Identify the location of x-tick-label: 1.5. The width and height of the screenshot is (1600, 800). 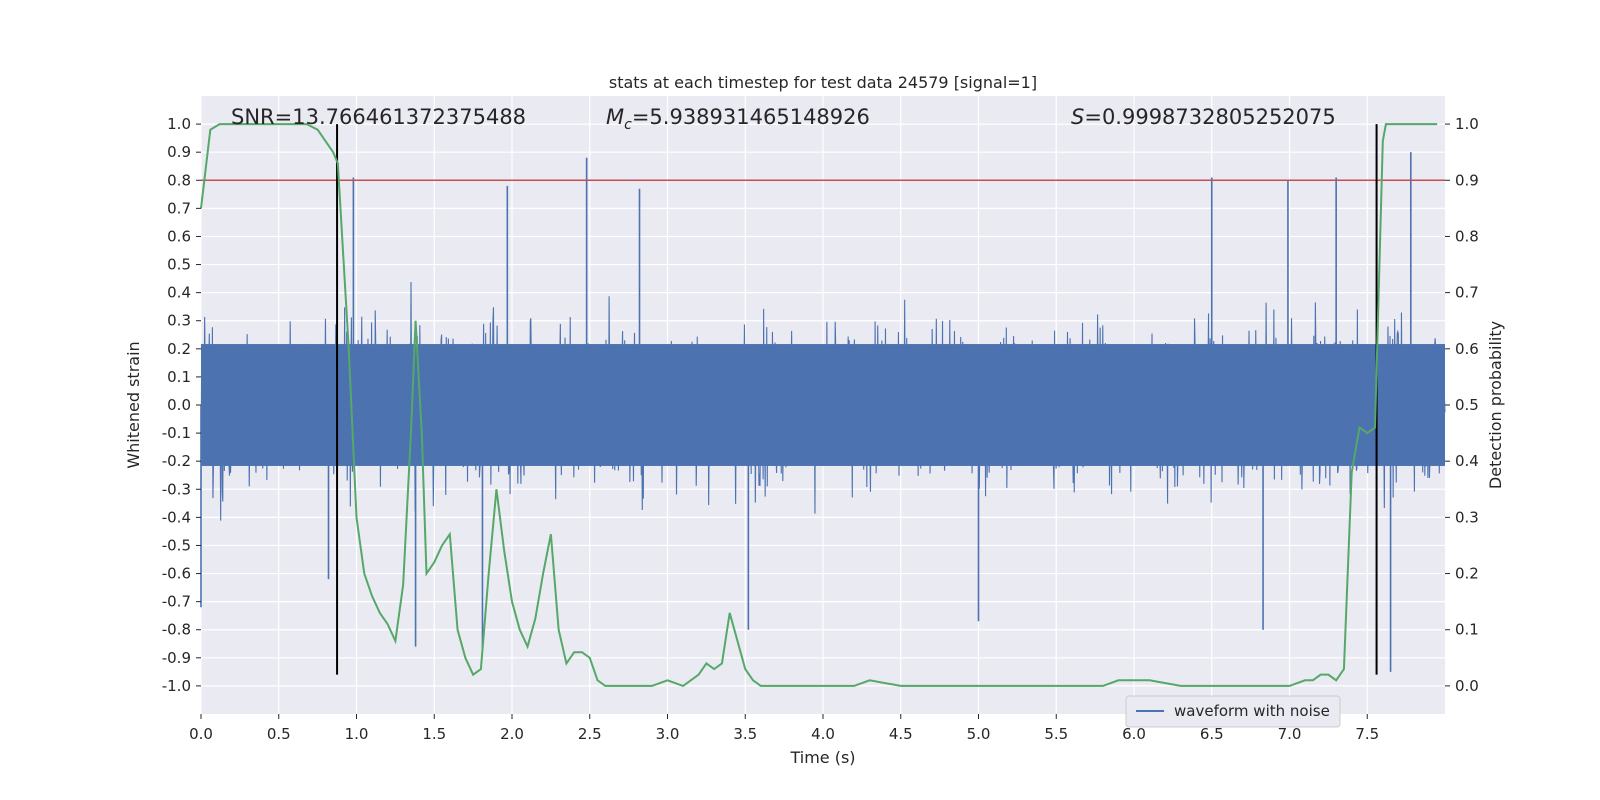
(434, 734).